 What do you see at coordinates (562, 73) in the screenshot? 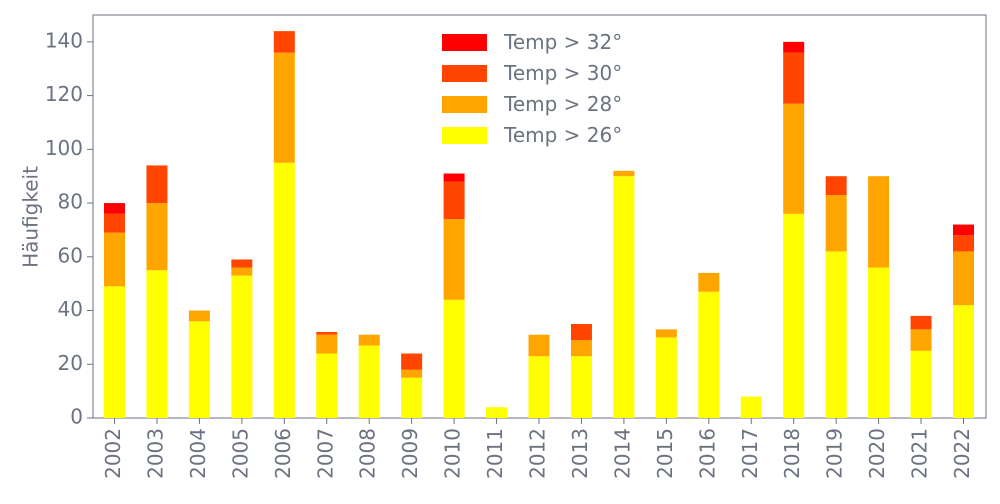
I see `legend-label: Temp > 30°` at bounding box center [562, 73].